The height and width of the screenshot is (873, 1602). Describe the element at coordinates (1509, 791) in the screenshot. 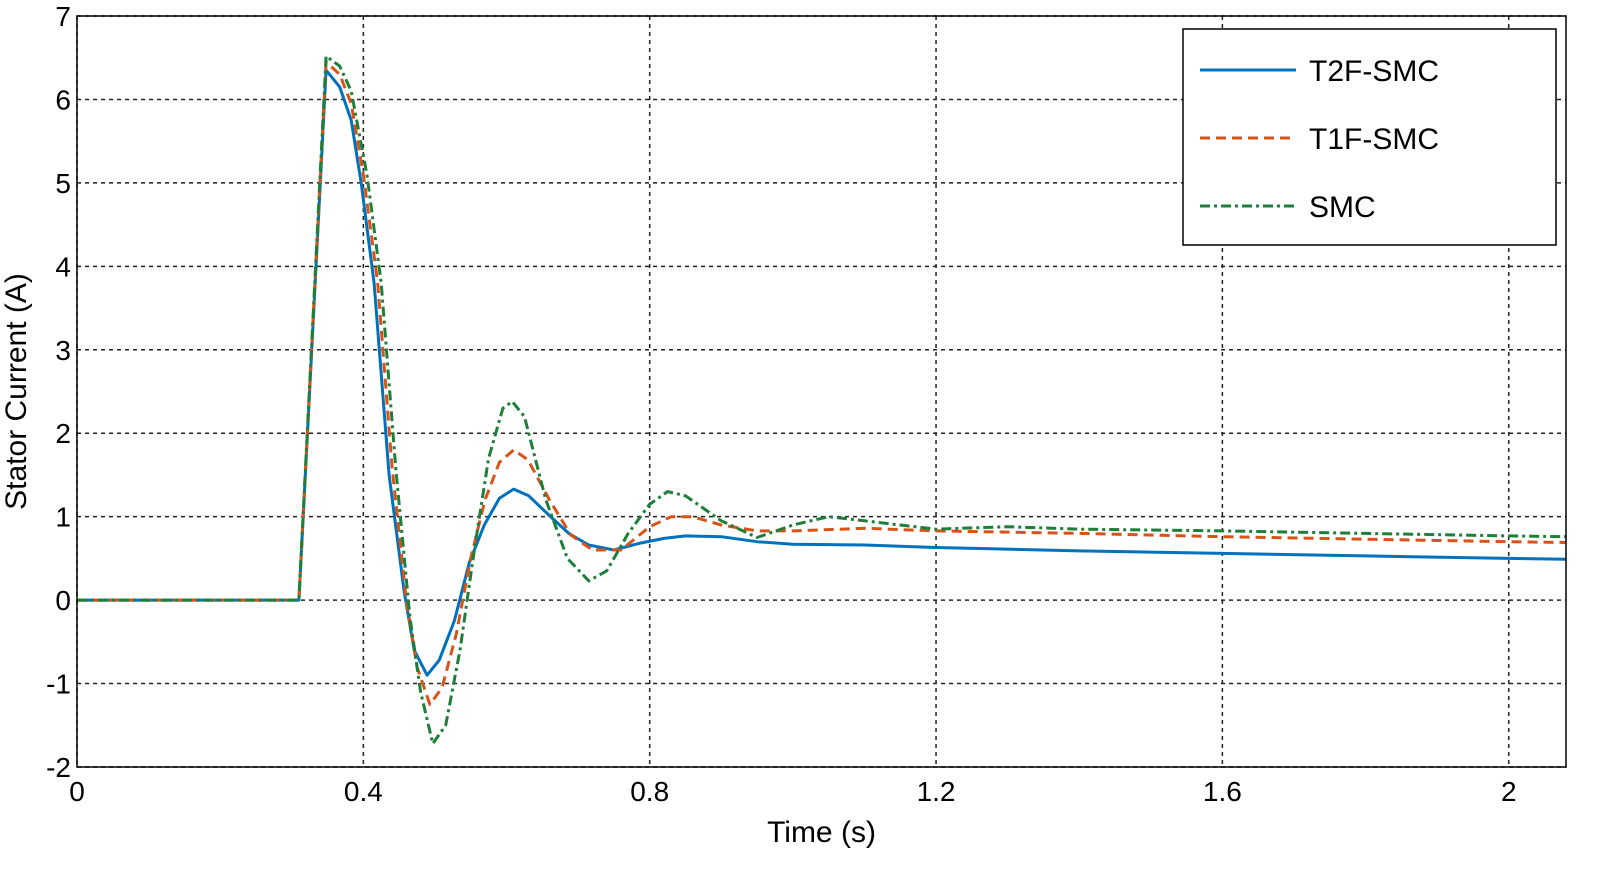

I see `x-tick-label: 2` at that location.